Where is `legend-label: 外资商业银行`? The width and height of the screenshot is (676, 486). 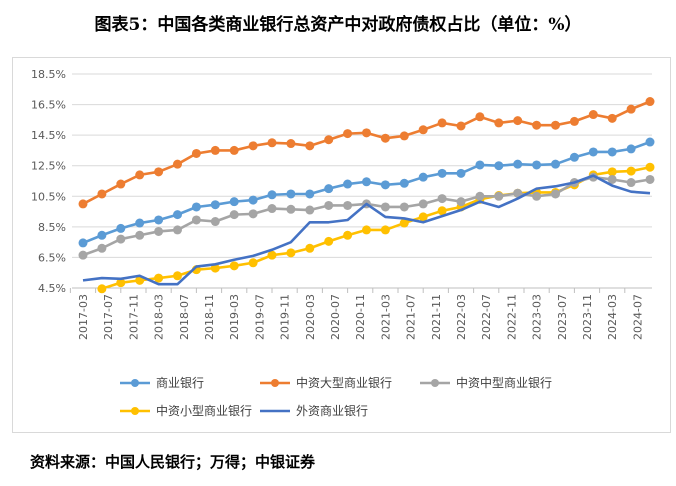 legend-label: 外资商业银行 is located at coordinates (332, 411).